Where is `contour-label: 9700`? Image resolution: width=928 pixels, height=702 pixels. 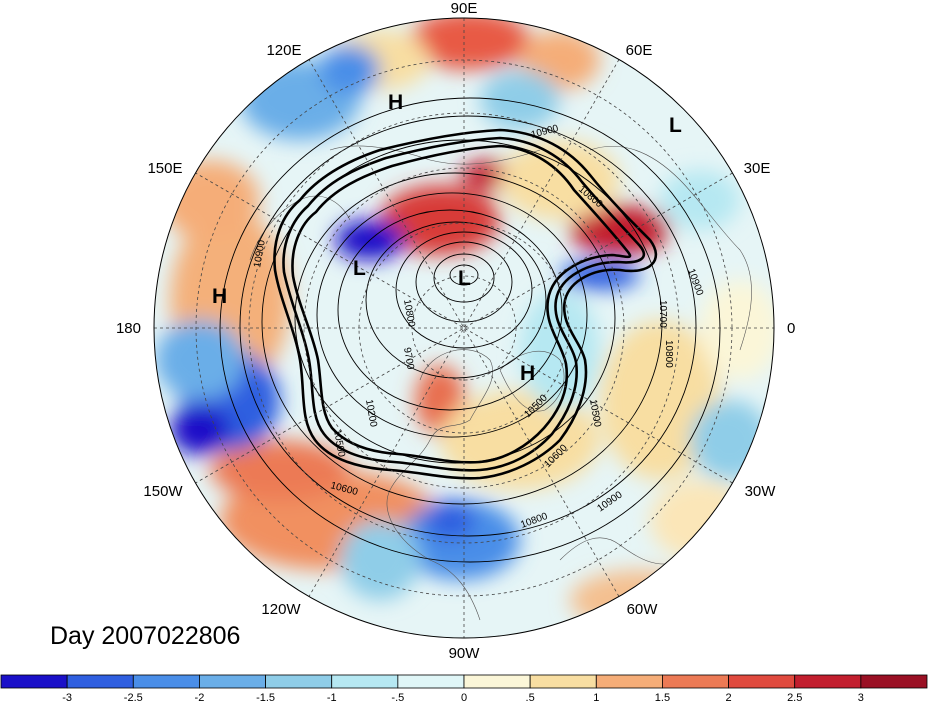
contour-label: 9700 is located at coordinates (408, 359).